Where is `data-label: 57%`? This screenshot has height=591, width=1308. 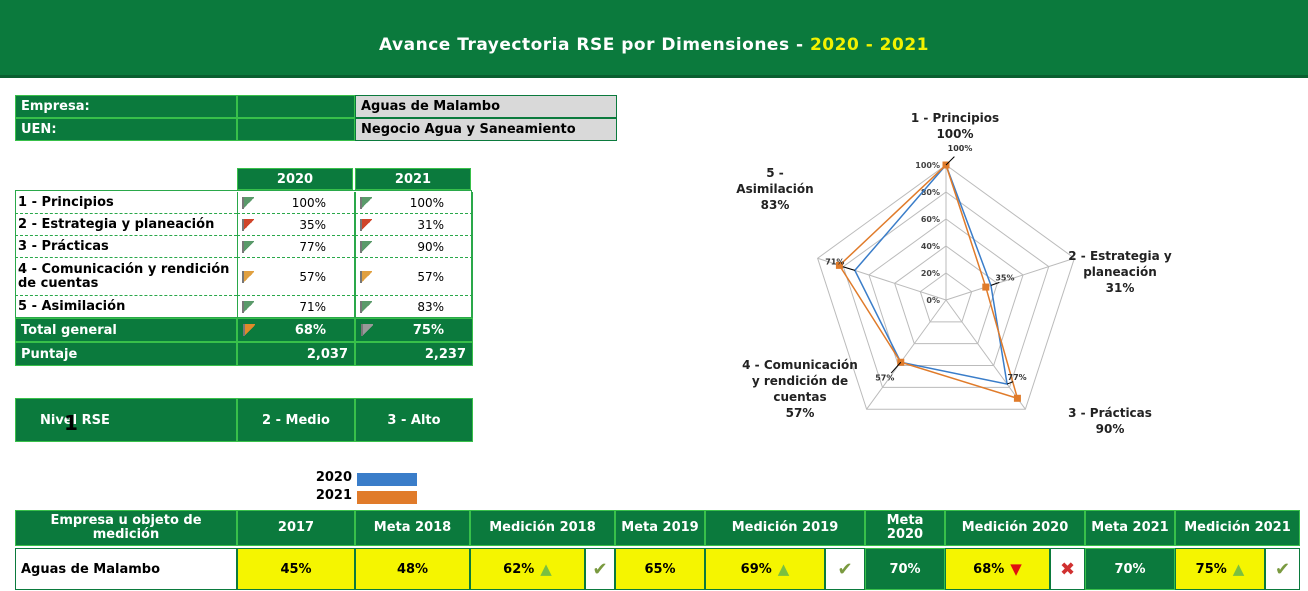 data-label: 57% is located at coordinates (800, 413).